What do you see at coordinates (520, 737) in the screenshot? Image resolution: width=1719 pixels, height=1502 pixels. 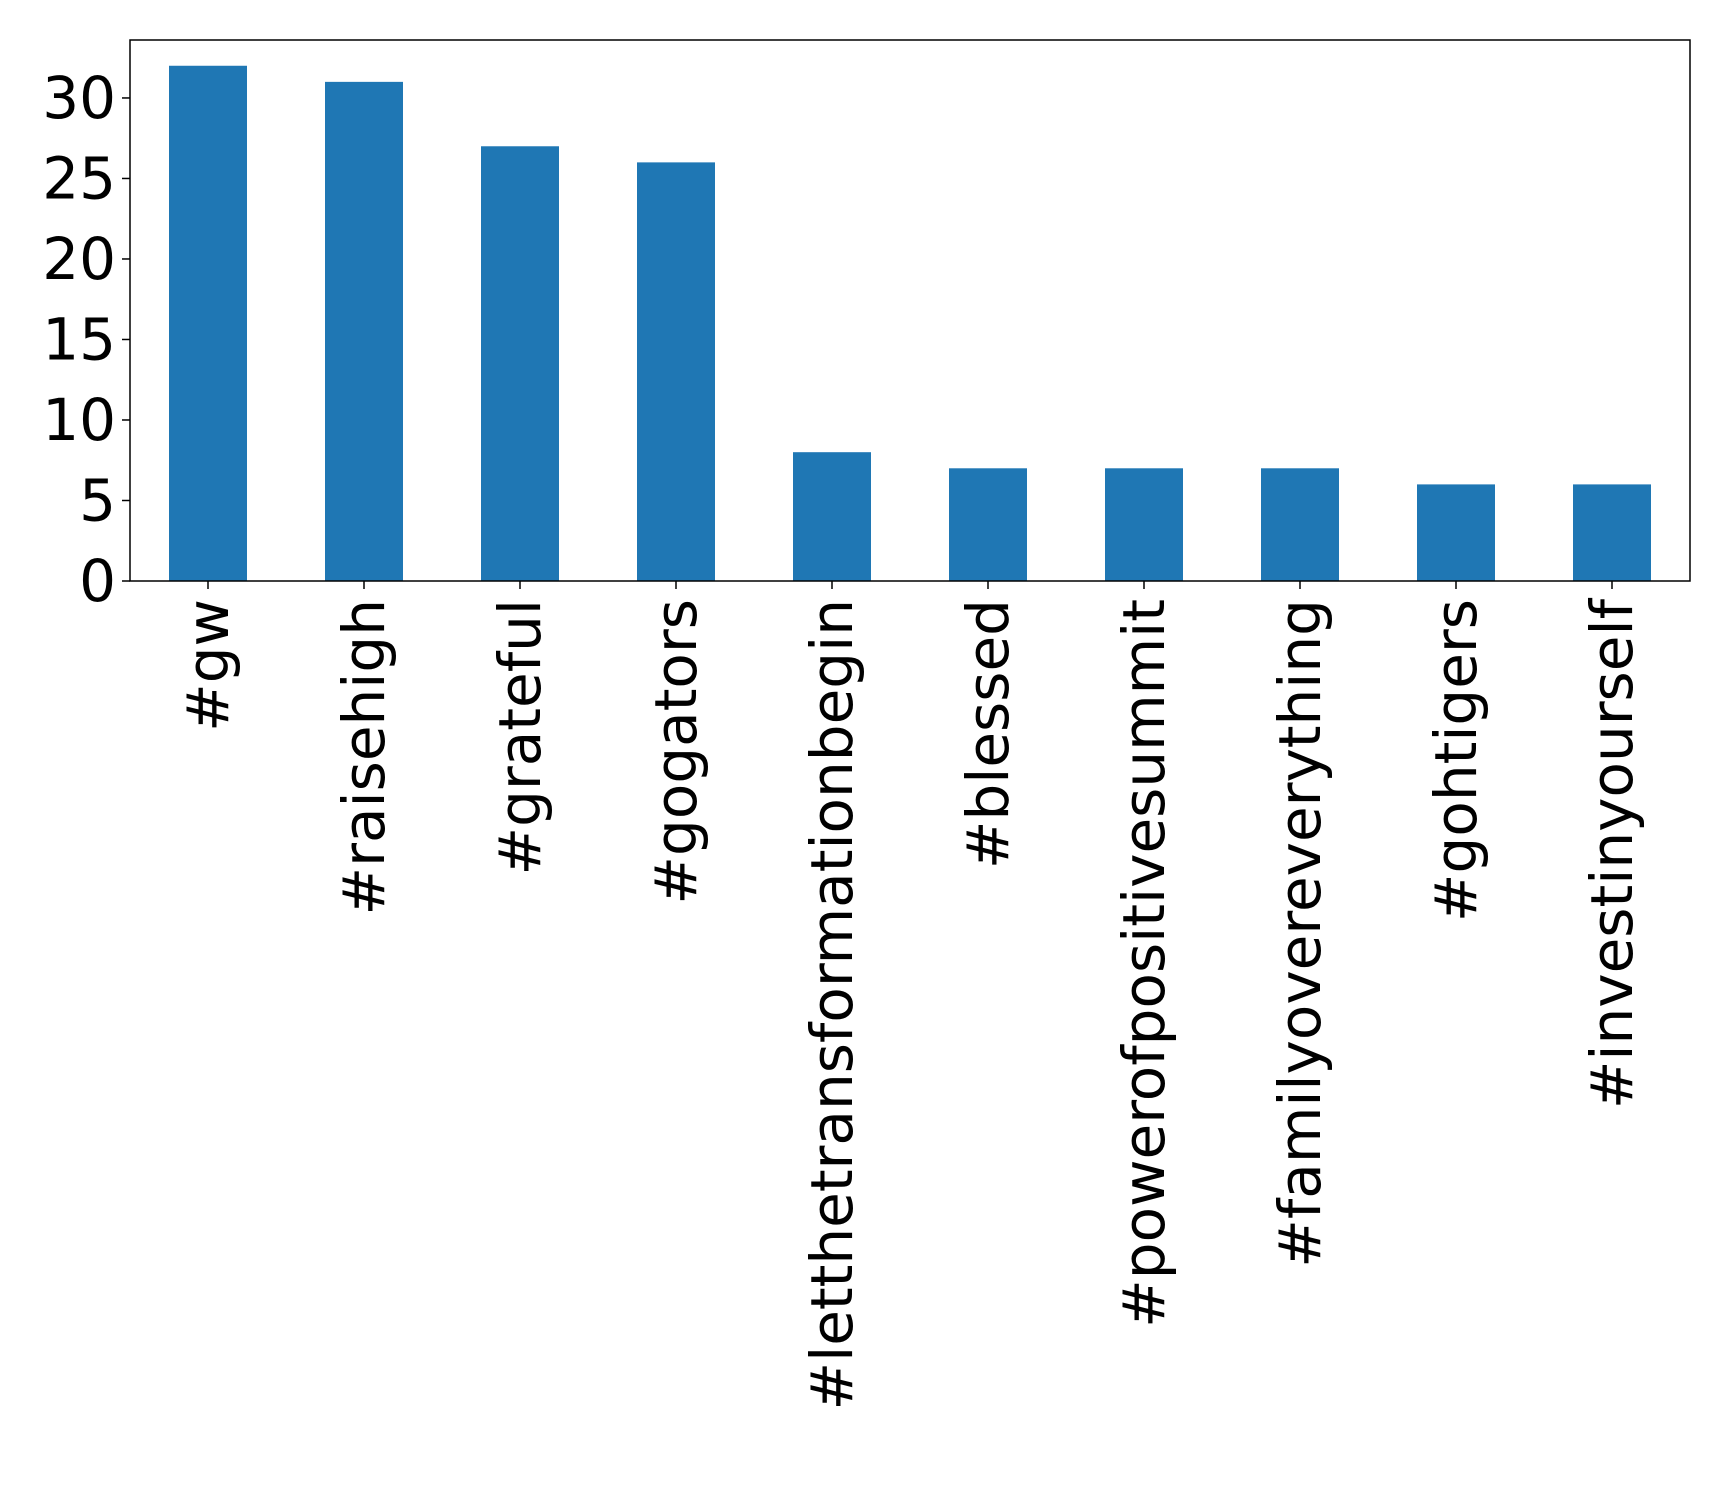 I see `x-tick-label: #grateful` at bounding box center [520, 737].